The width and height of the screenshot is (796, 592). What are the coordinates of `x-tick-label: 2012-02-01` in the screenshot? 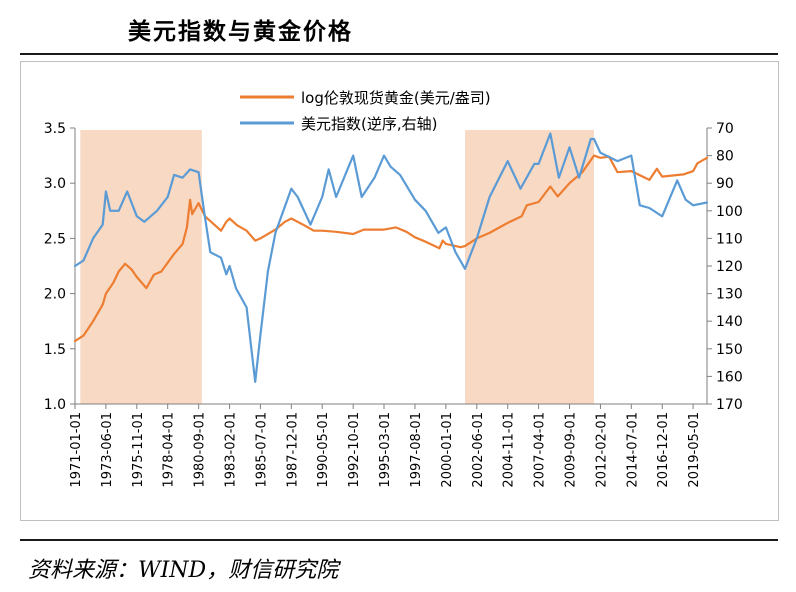 It's located at (601, 450).